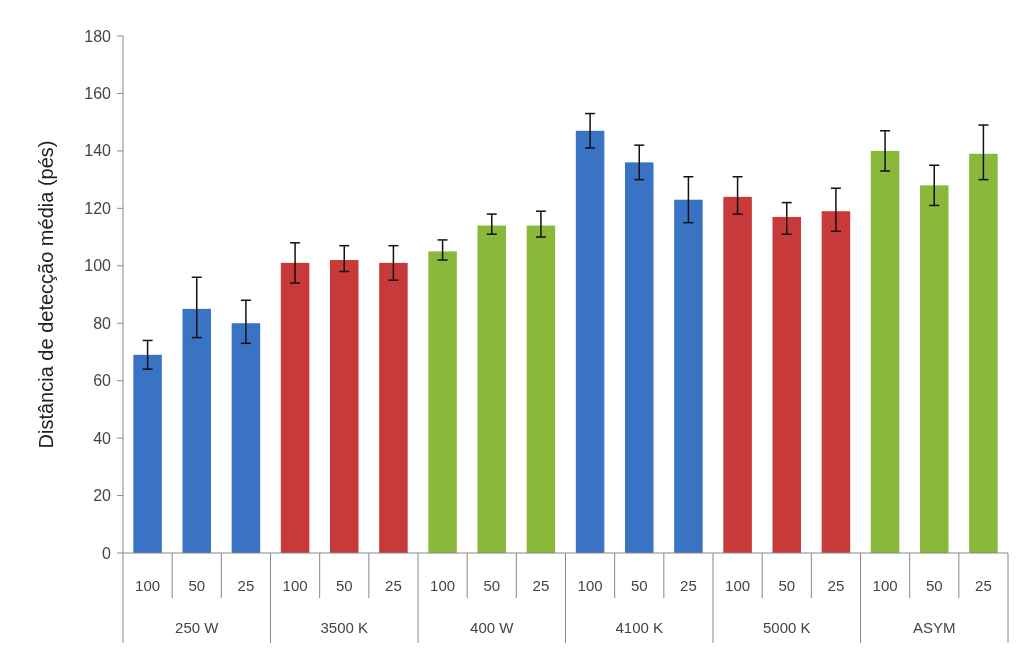  I want to click on text: 250 W, so click(197, 627).